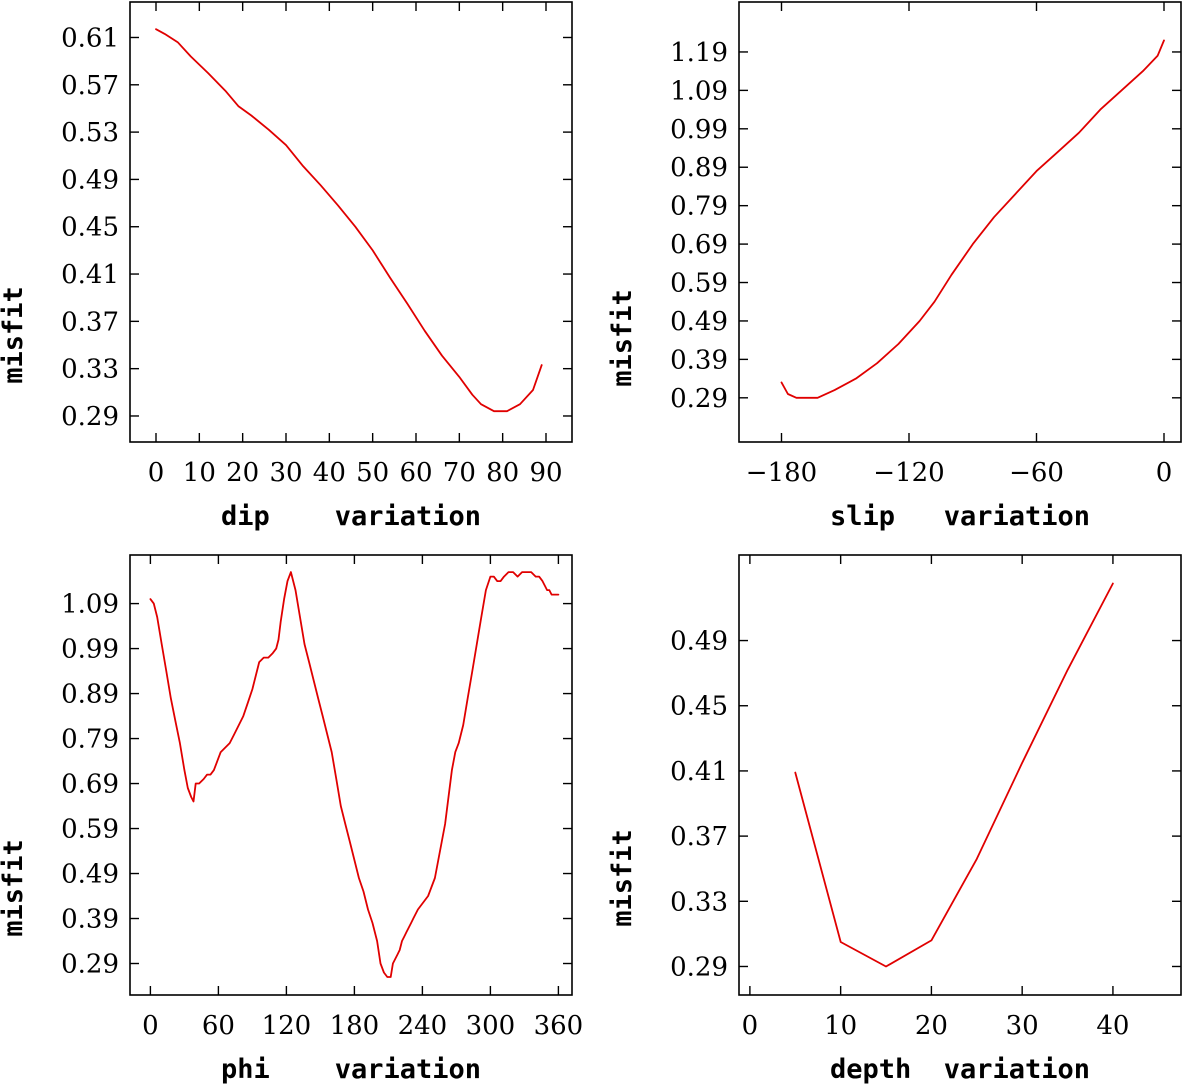 Image resolution: width=1183 pixels, height=1086 pixels. Describe the element at coordinates (355, 1026) in the screenshot. I see `x-tick-label: 180` at that location.